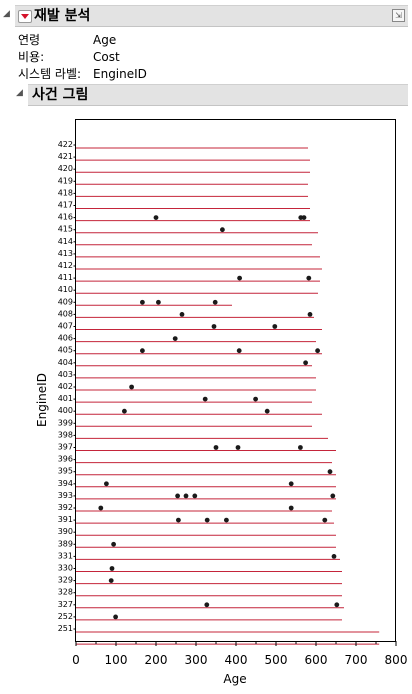 The image size is (412, 694). What do you see at coordinates (65, 568) in the screenshot?
I see `y-tick-label: 330` at bounding box center [65, 568].